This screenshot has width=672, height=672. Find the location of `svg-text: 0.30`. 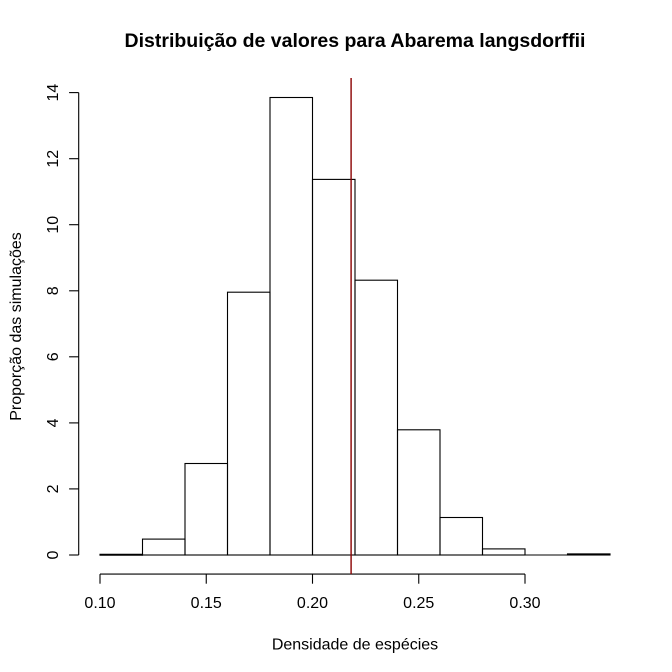

svg-text: 0.30 is located at coordinates (524, 603).